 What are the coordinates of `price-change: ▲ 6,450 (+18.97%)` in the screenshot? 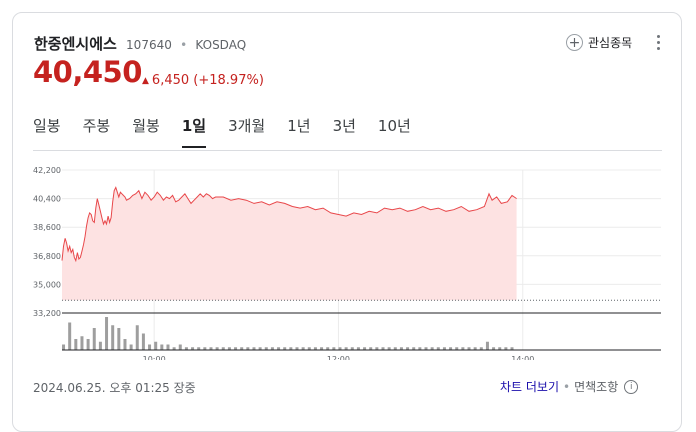 It's located at (203, 80).